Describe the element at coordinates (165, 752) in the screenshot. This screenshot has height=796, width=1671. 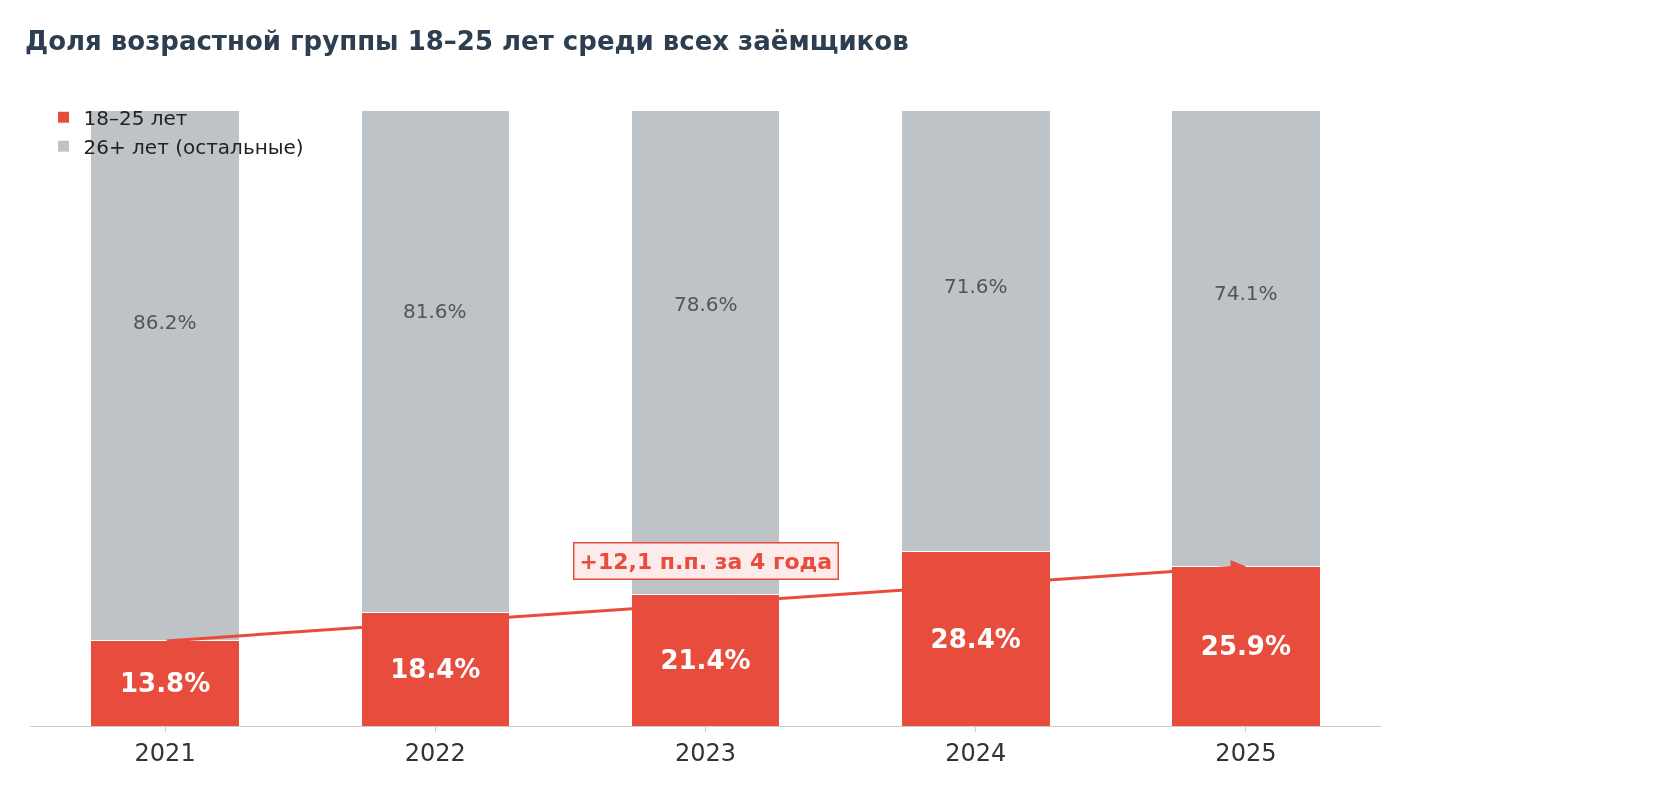
I see `x-tick-label: 2021` at that location.